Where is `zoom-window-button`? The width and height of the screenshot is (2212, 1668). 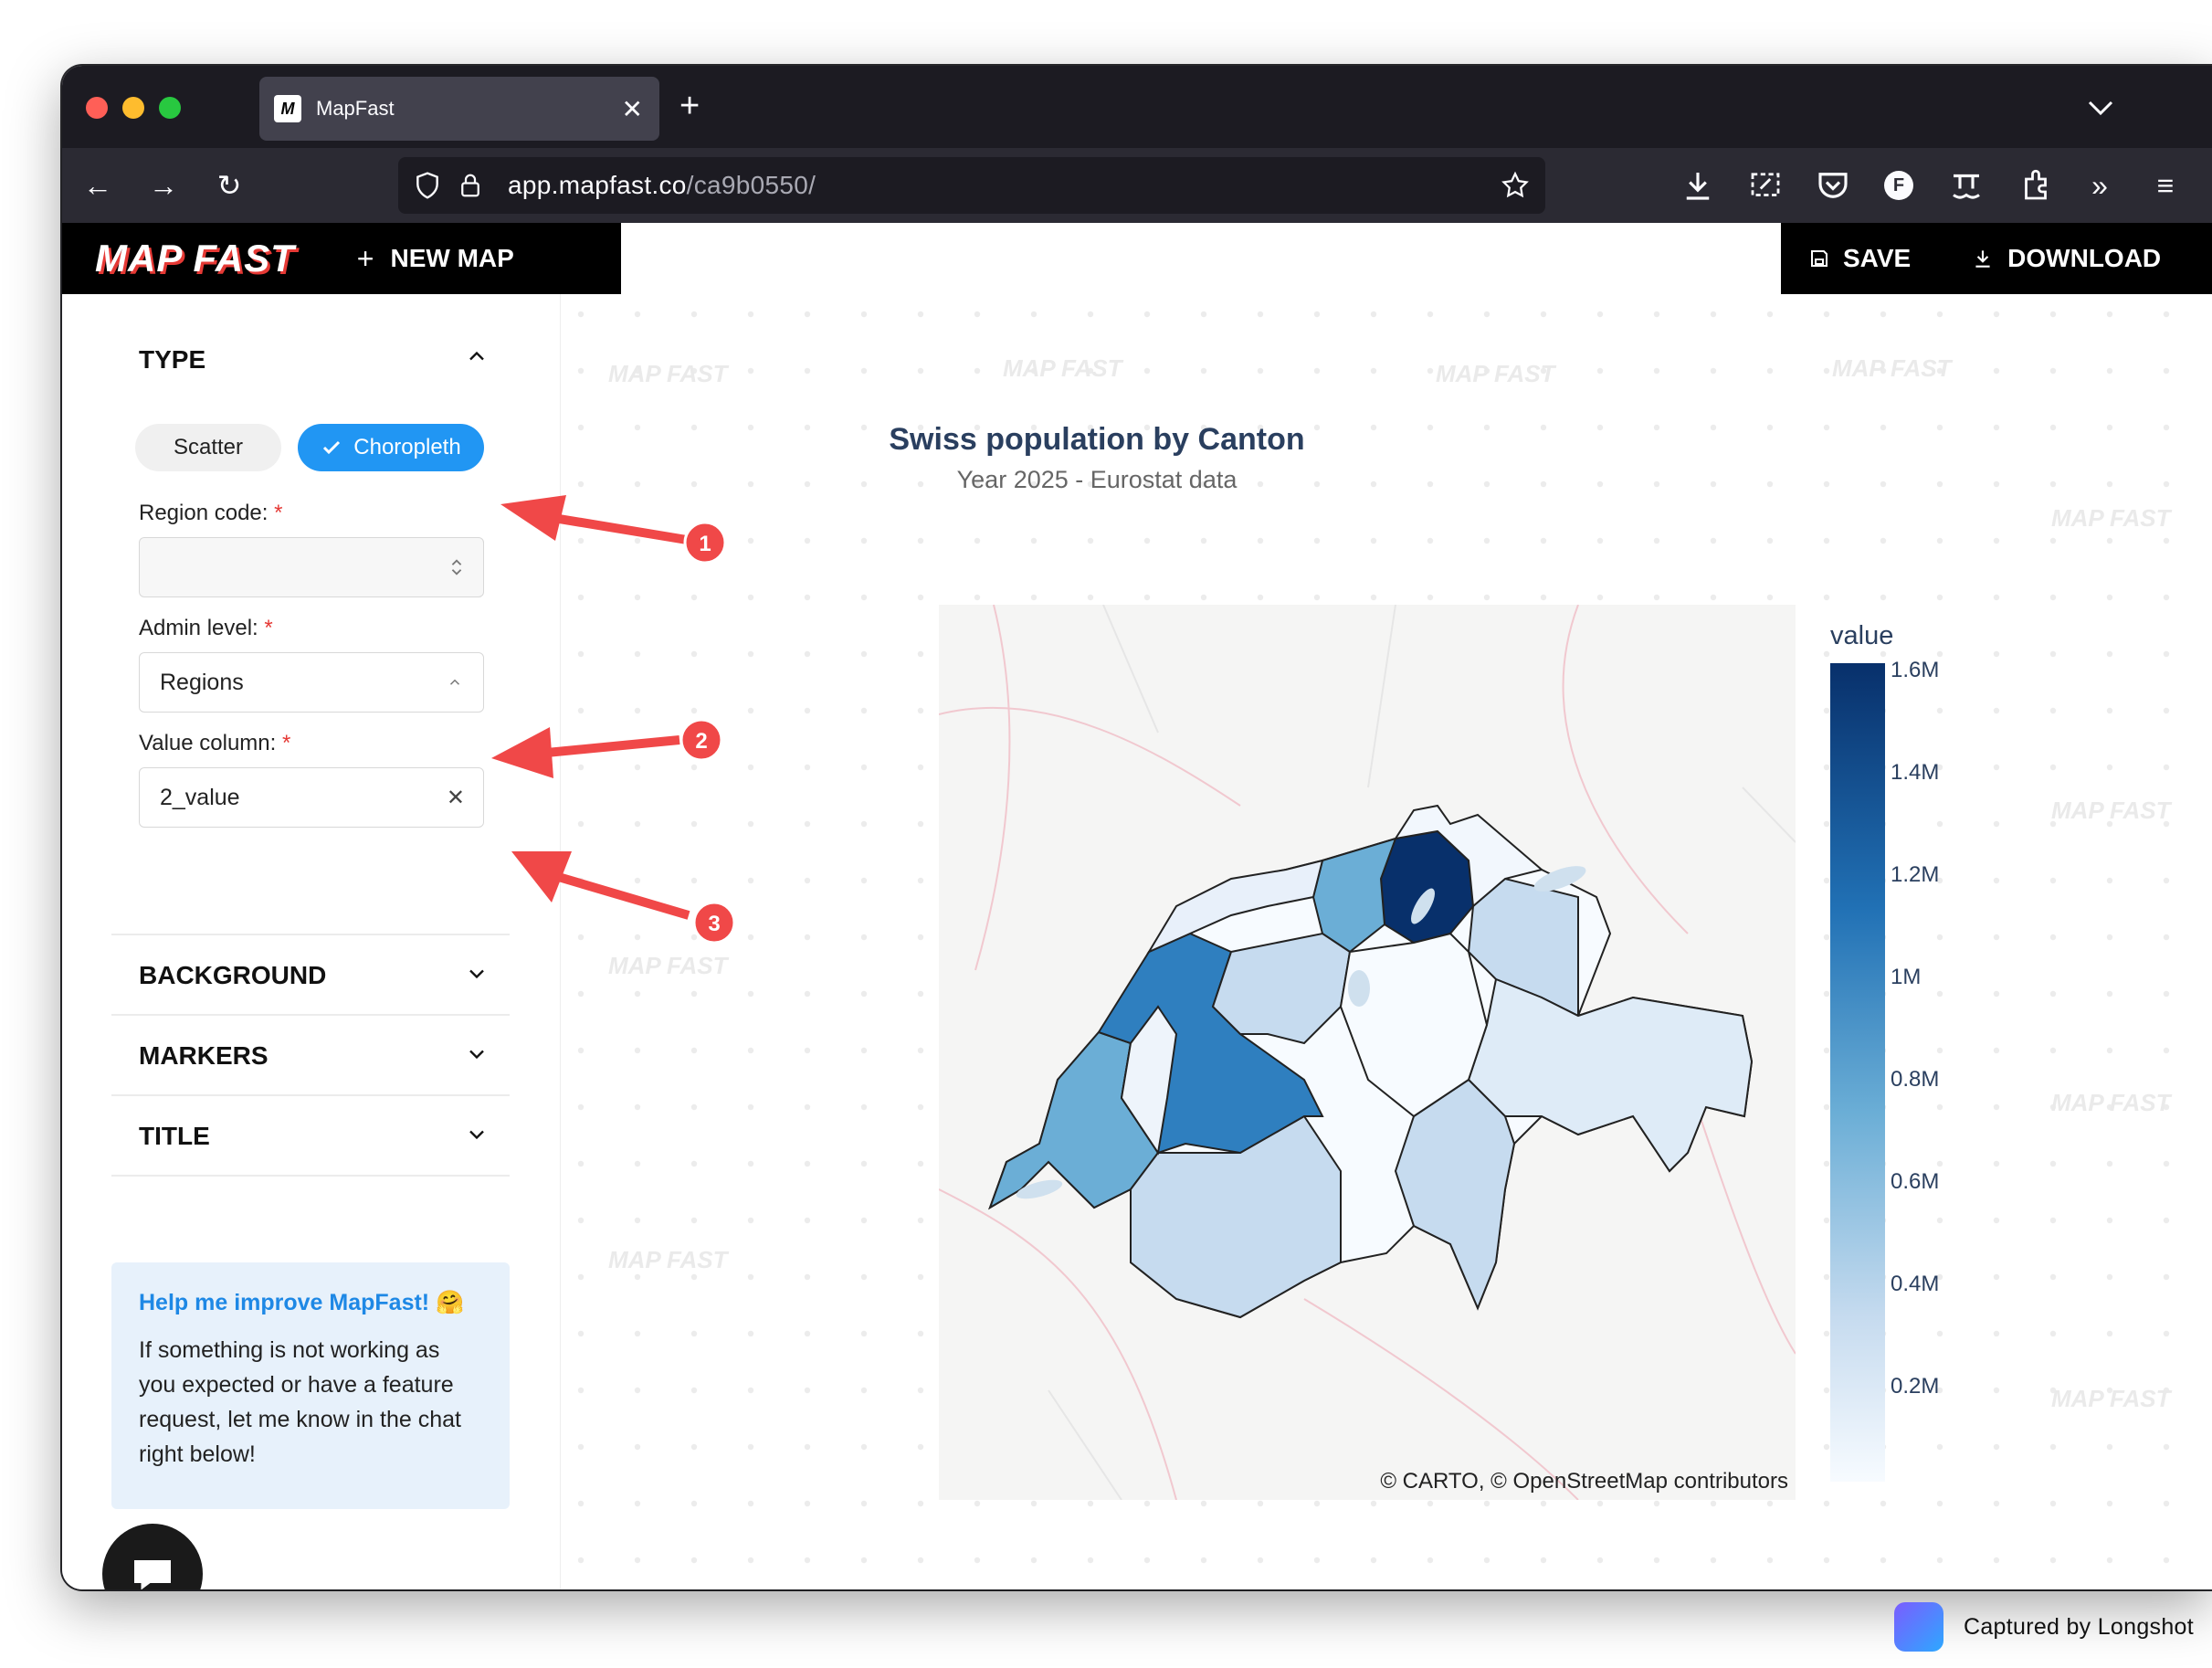
zoom-window-button is located at coordinates (170, 108).